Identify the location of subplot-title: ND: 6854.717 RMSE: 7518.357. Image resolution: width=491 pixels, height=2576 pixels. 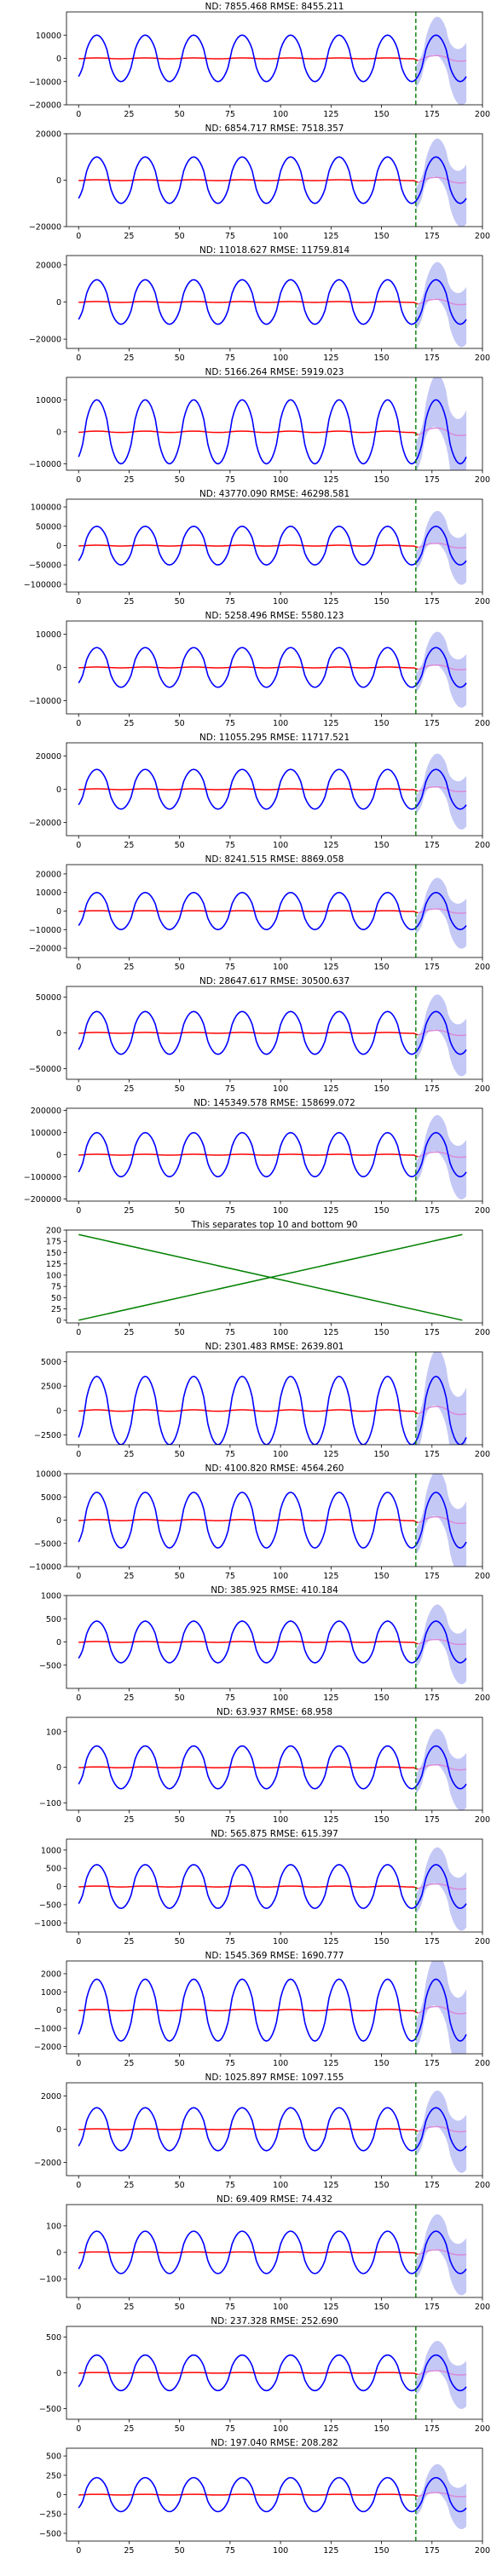
(274, 129).